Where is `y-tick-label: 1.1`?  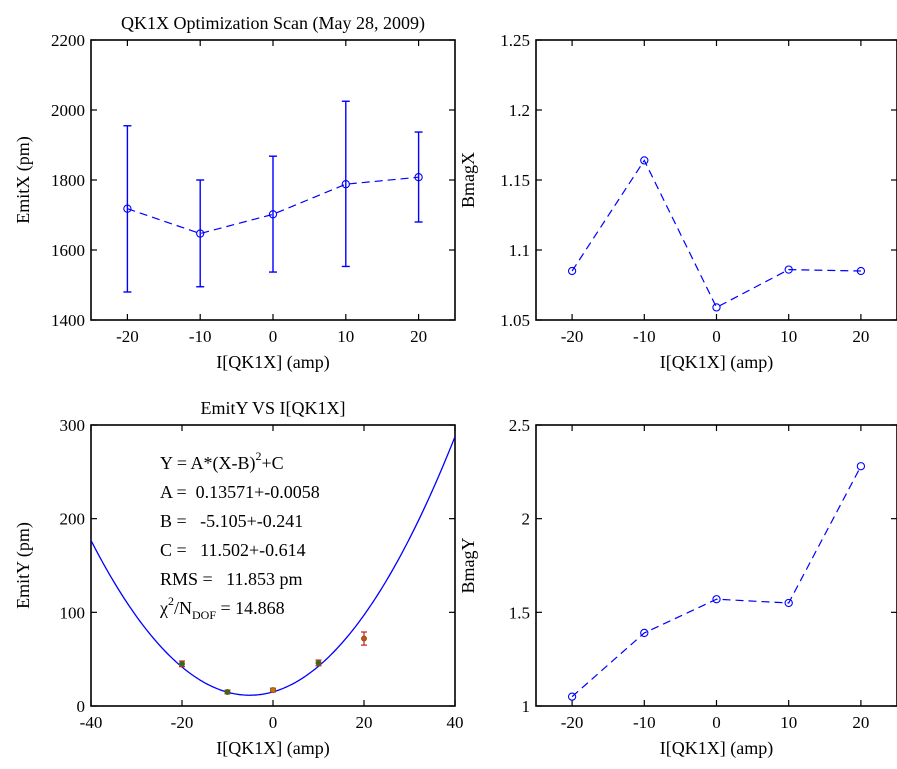 y-tick-label: 1.1 is located at coordinates (519, 250).